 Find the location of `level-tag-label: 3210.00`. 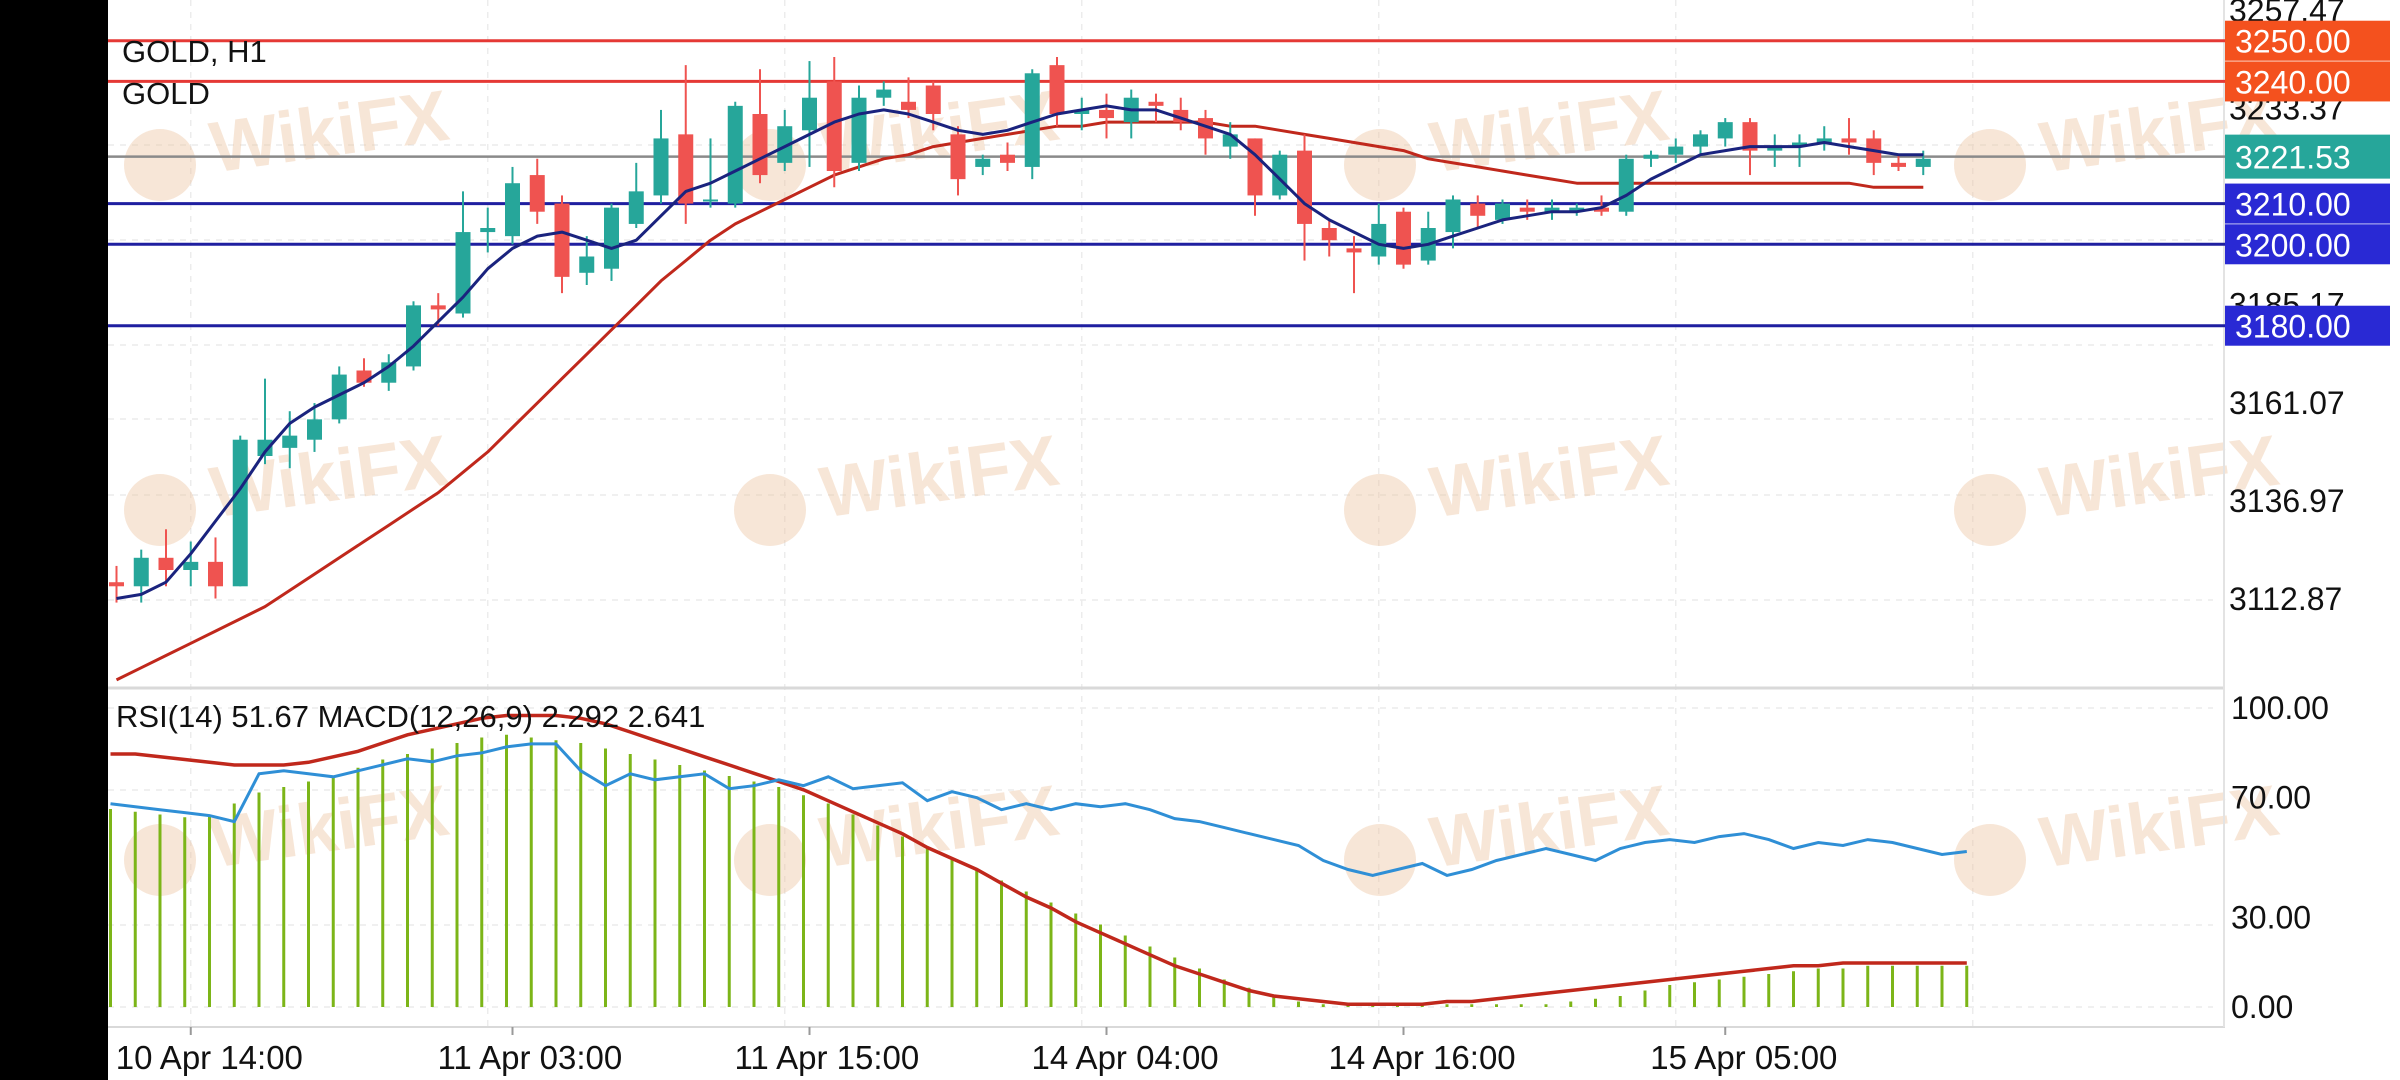

level-tag-label: 3210.00 is located at coordinates (2293, 205).